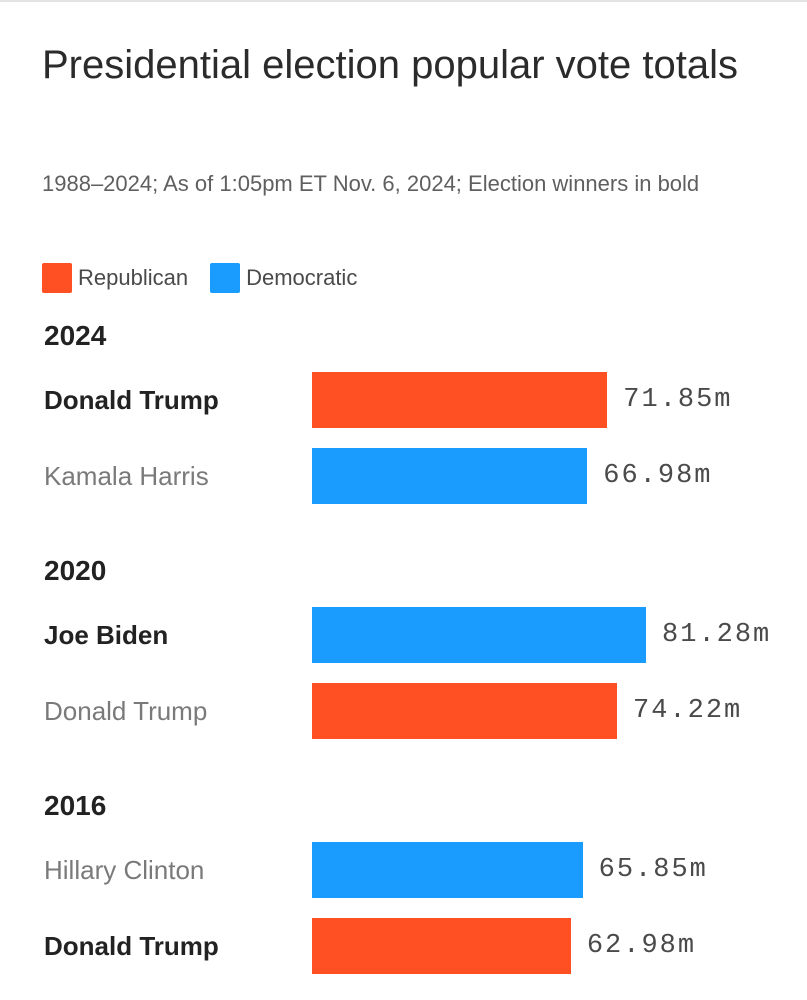 This screenshot has height=1000, width=807. I want to click on value-label: 65.85m, so click(653, 870).